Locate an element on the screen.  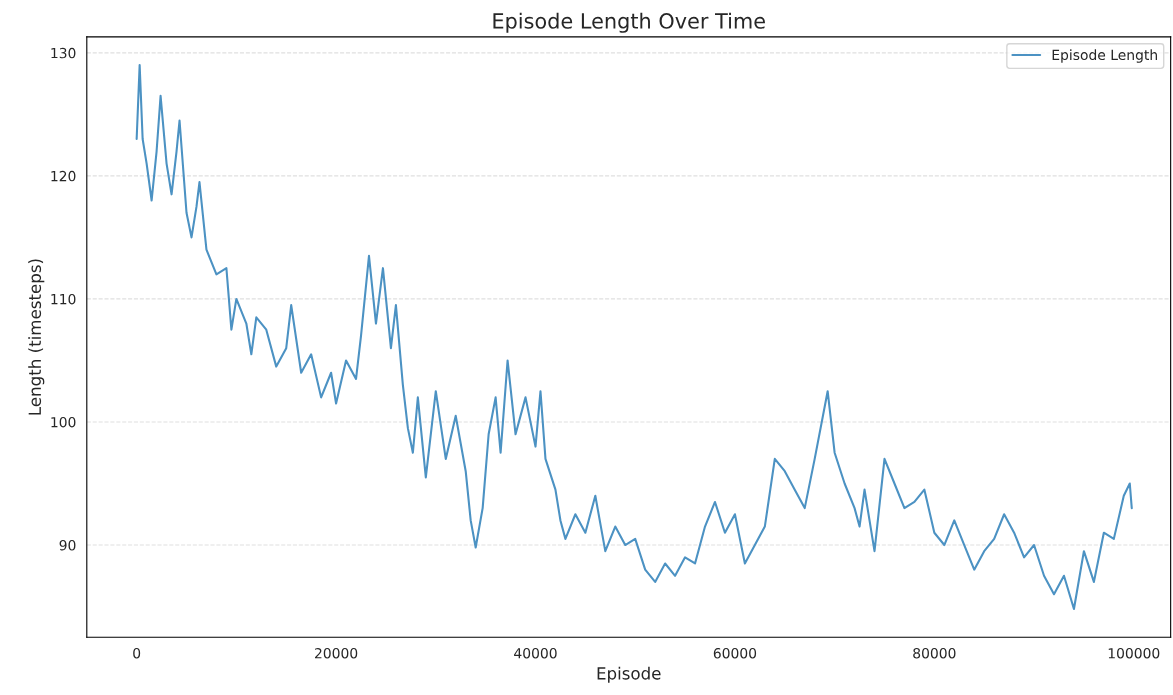
y-tick-label: 120 is located at coordinates (63, 176).